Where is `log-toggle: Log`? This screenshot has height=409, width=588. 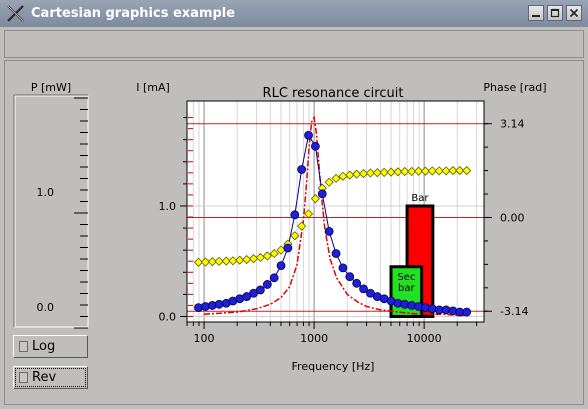 log-toggle: Log is located at coordinates (50, 346).